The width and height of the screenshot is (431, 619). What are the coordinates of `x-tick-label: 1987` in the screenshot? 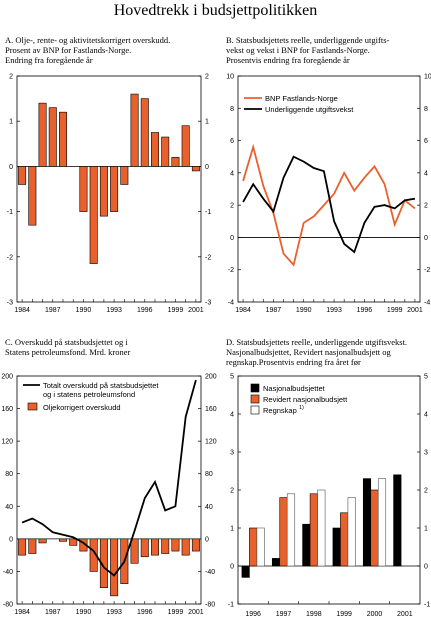 It's located at (53, 310).